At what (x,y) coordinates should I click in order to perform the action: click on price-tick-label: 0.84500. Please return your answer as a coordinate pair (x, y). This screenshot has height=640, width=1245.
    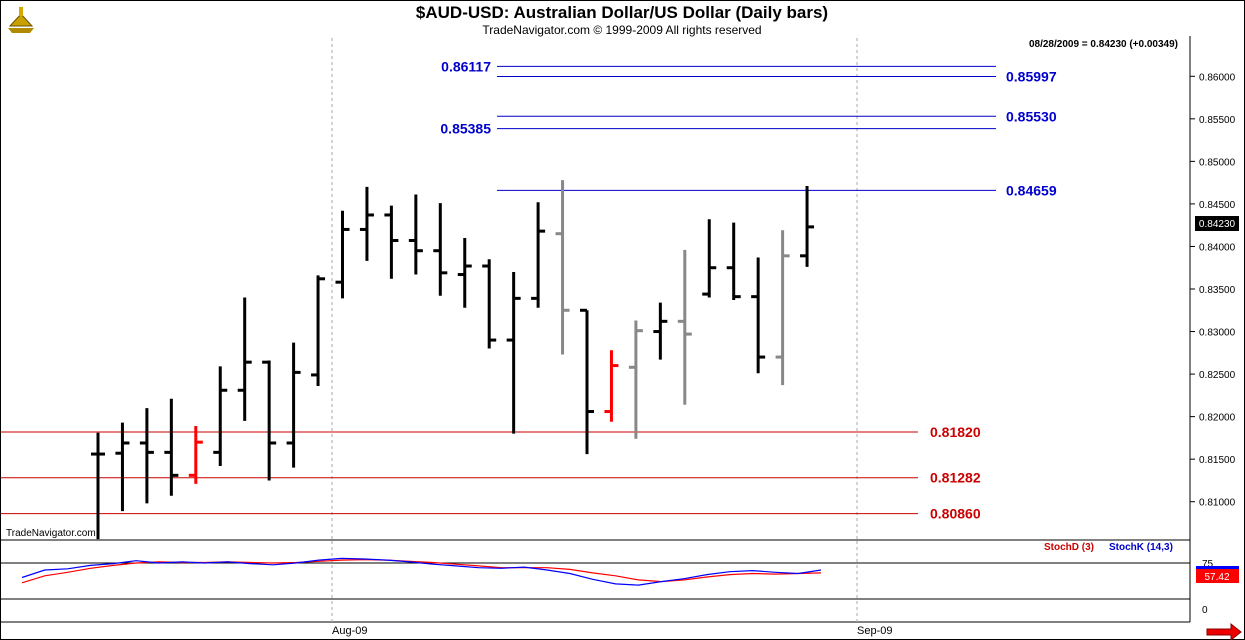
    Looking at the image, I should click on (1217, 205).